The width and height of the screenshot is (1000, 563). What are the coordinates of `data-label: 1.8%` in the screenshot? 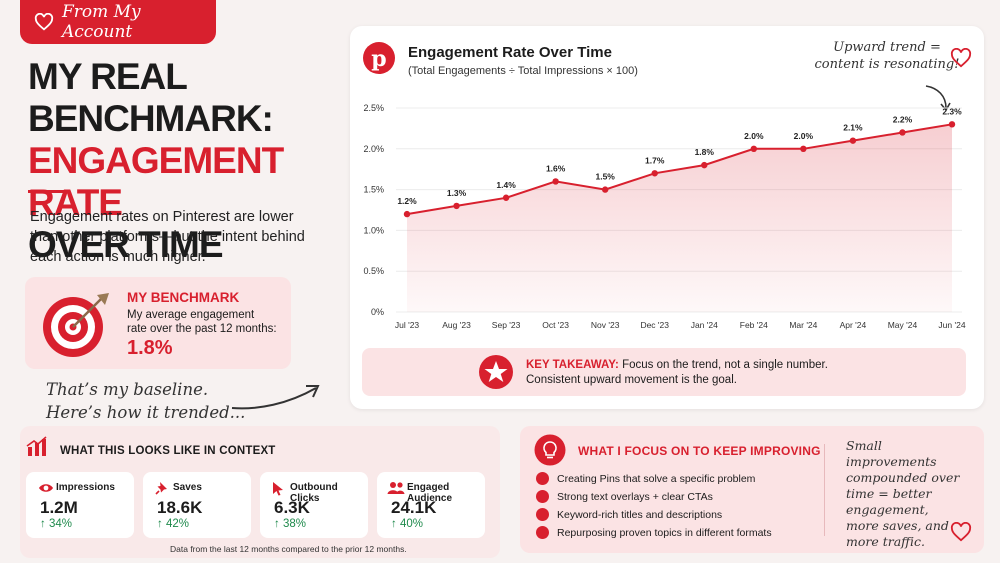 It's located at (705, 152).